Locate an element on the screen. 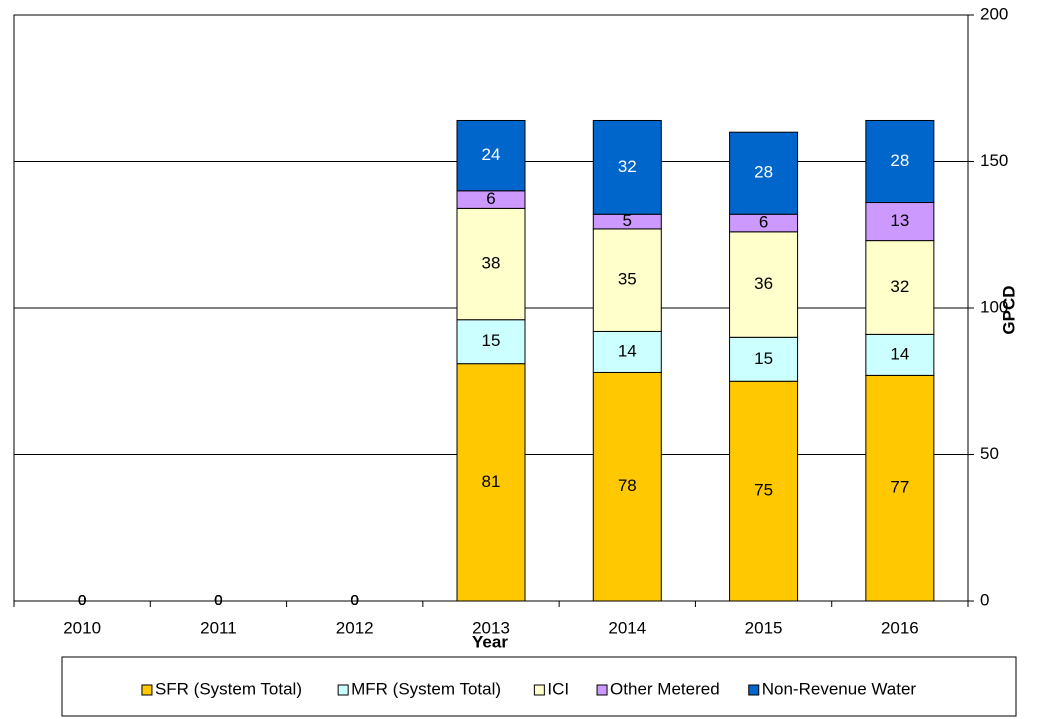 The width and height of the screenshot is (1043, 719). x-tick-label: 2012 is located at coordinates (355, 627).